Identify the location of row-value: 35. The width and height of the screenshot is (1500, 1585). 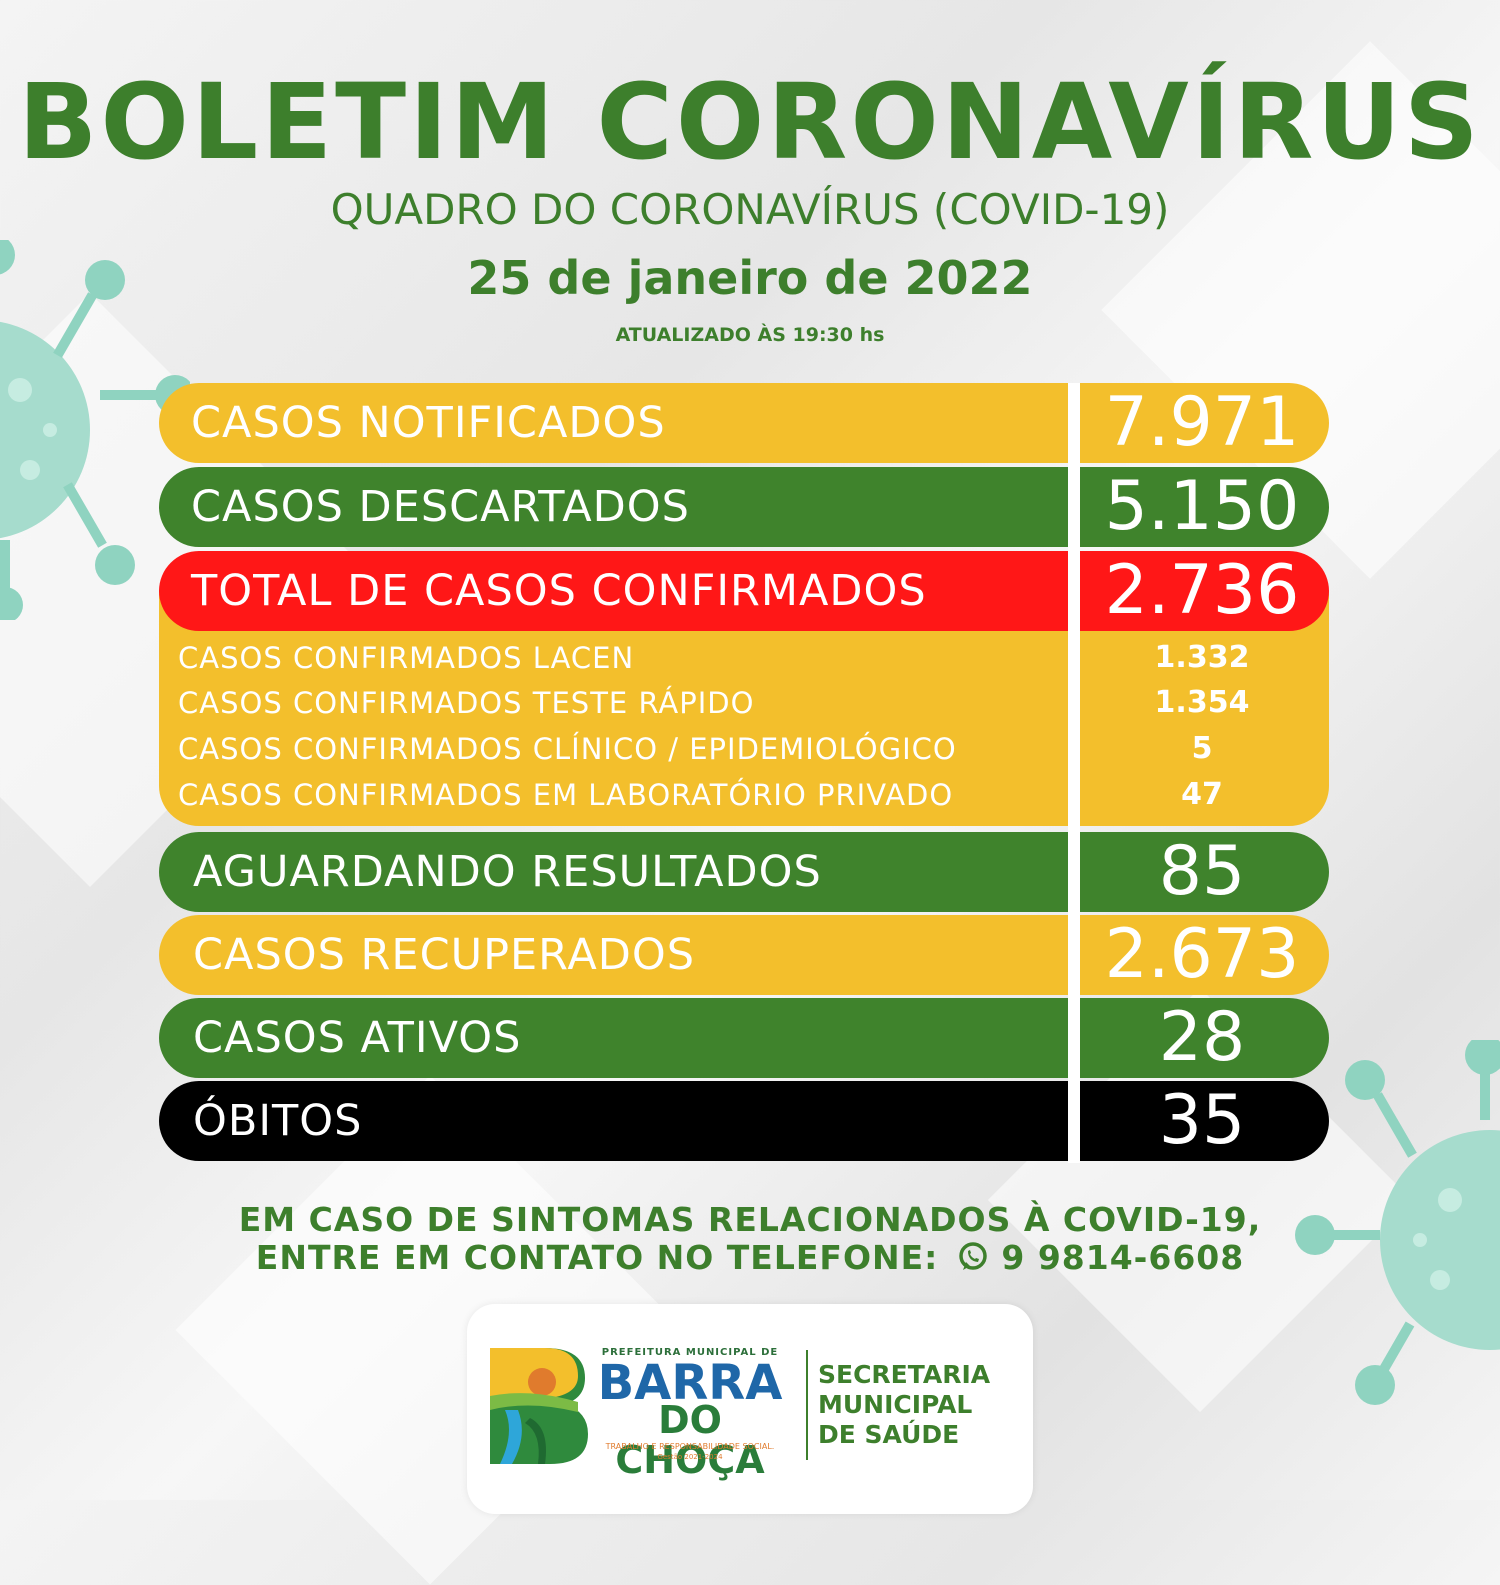
(1202, 1120).